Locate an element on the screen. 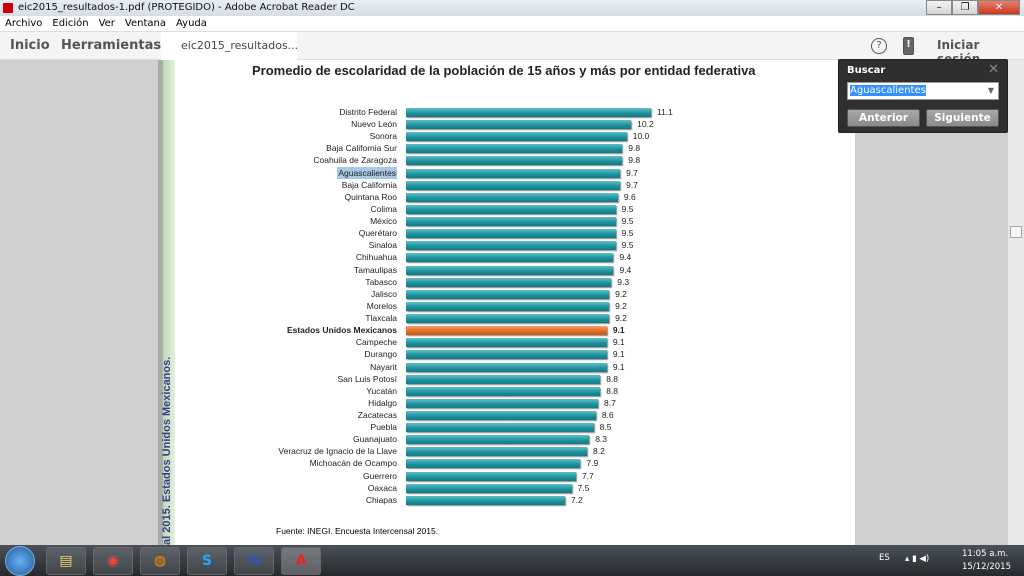  chart-row: Tabasco 9.3 is located at coordinates (506, 282).